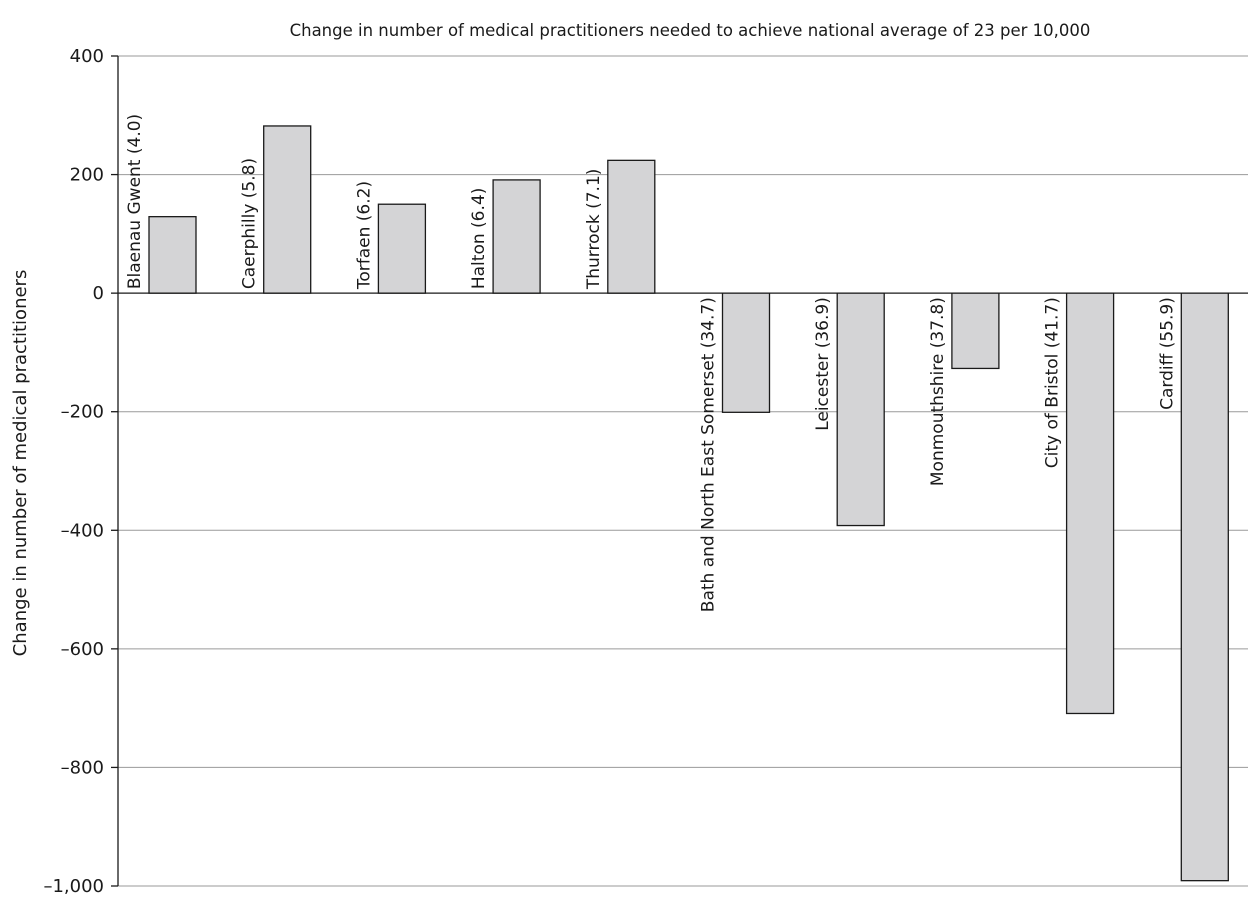  What do you see at coordinates (135, 201) in the screenshot?
I see `category-label: Blaenau Gwent (4.0)` at bounding box center [135, 201].